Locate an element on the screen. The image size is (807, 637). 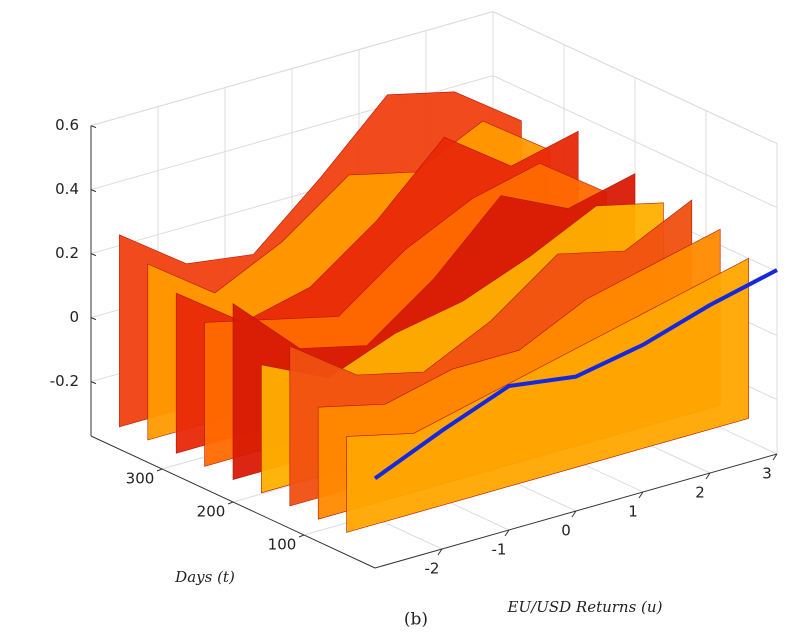
x-tick-label: -2 is located at coordinates (432, 569).